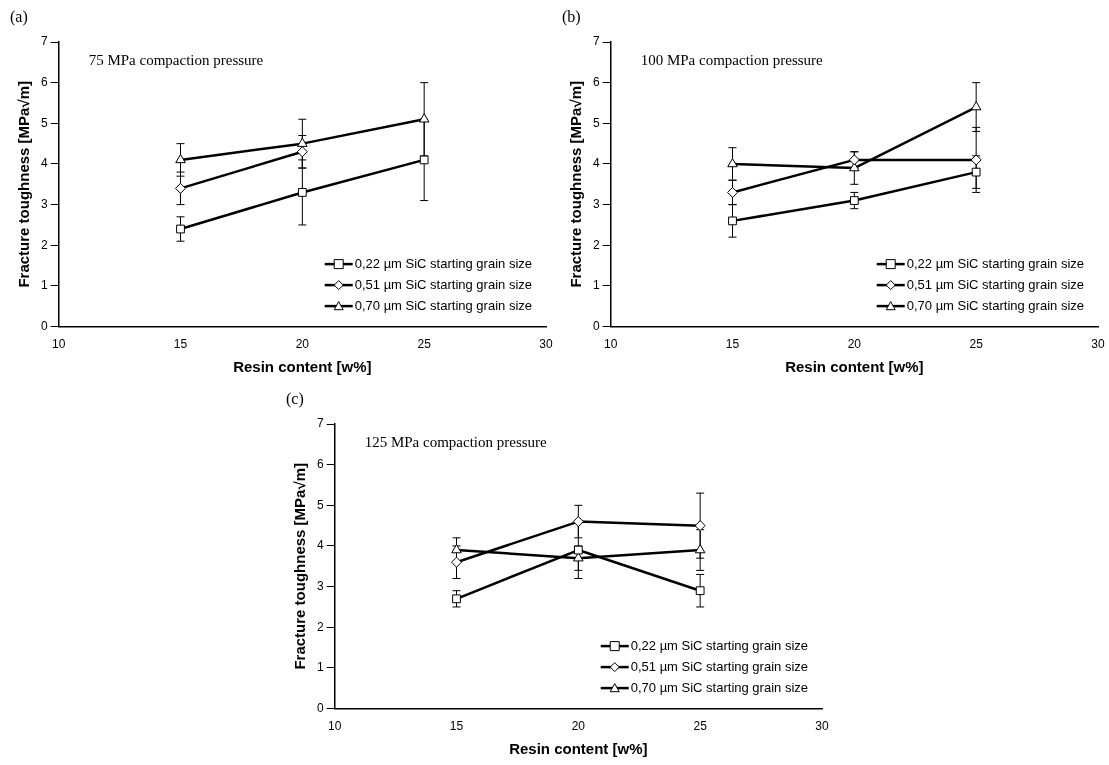 Image resolution: width=1109 pixels, height=765 pixels. I want to click on text: (c), so click(295, 399).